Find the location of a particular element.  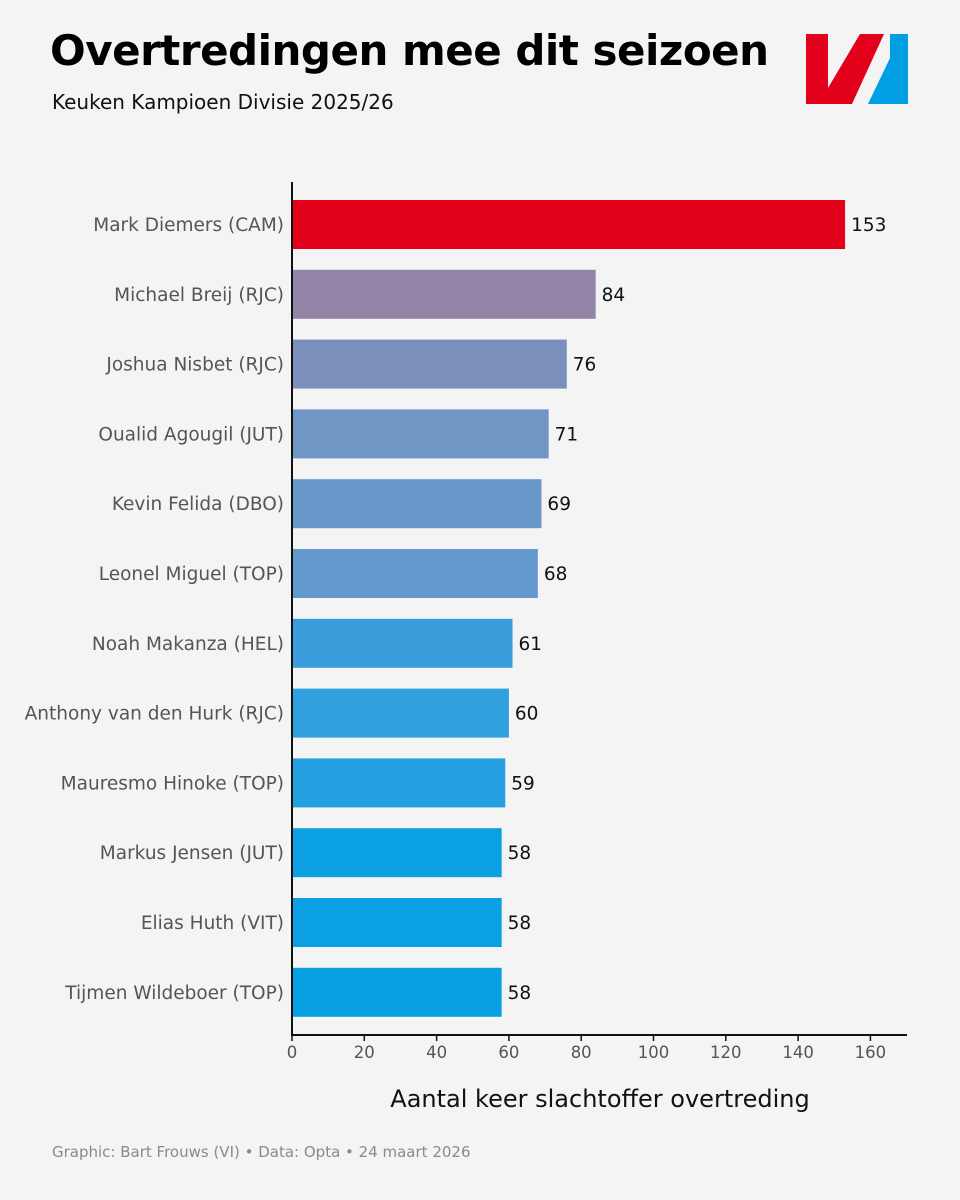

x-tick-label: 80 is located at coordinates (581, 1052).